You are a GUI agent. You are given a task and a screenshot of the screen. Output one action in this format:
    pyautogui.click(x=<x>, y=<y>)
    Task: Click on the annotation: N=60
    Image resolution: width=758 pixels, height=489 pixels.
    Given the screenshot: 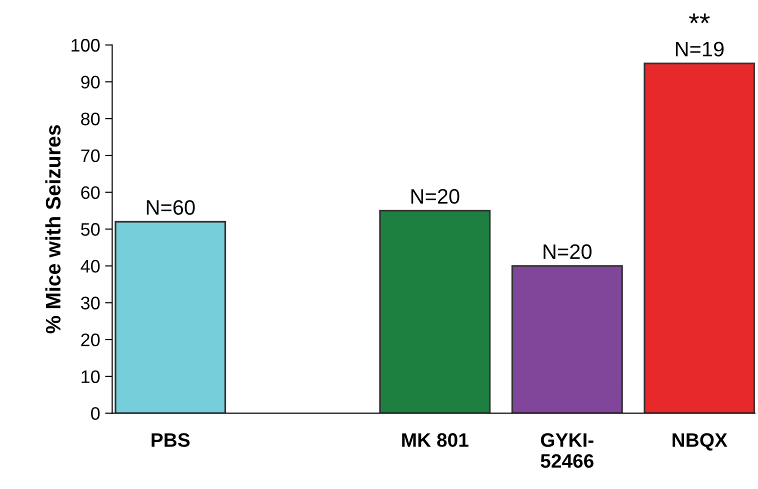 What is the action you would take?
    pyautogui.click(x=170, y=207)
    